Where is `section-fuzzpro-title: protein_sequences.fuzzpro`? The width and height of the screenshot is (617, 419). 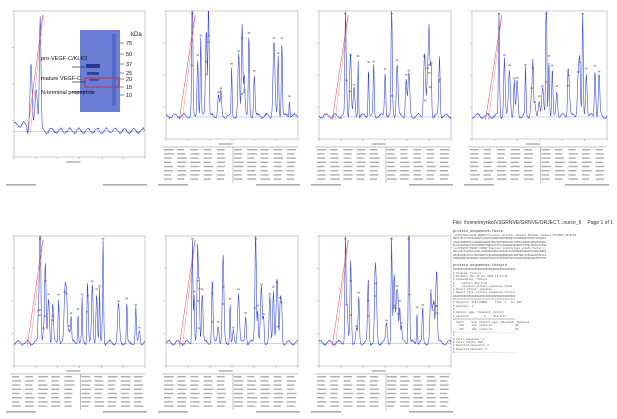
section-fuzzpro-title: protein_sequences.fuzzpro is located at coordinates (480, 266).